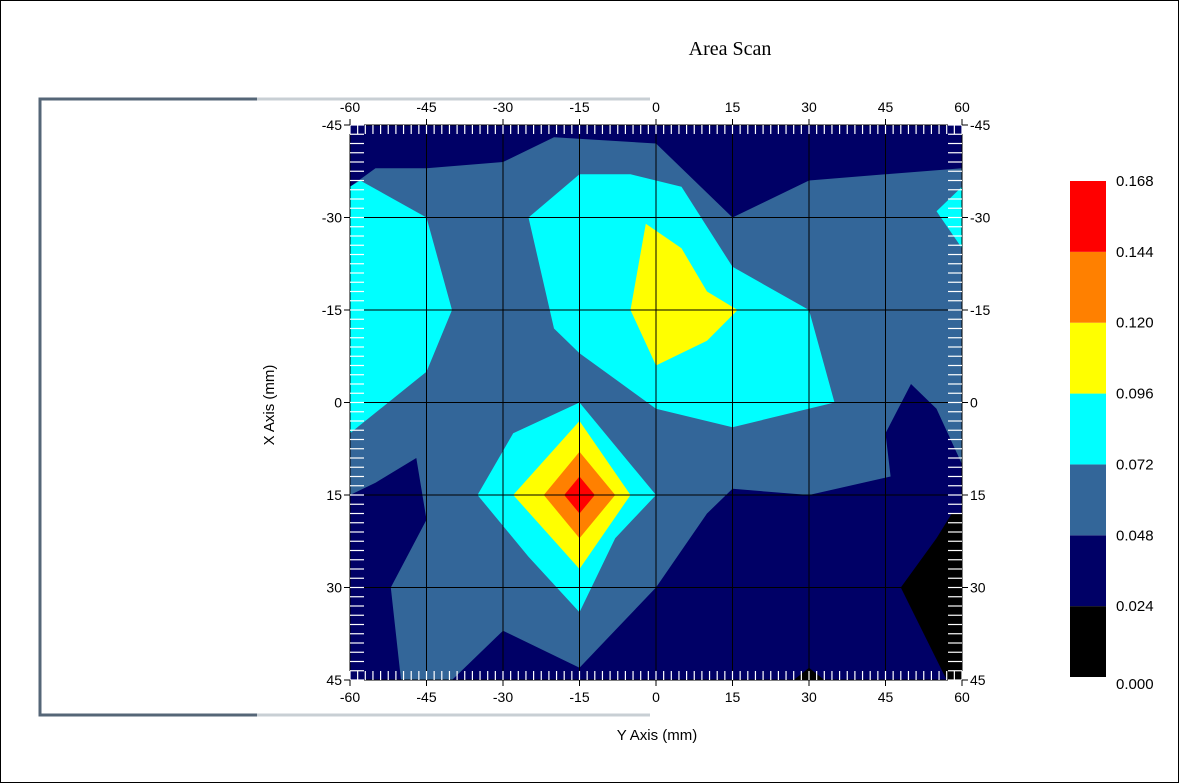 The height and width of the screenshot is (783, 1179). I want to click on x-tick-label-top-3: -15, so click(579, 107).